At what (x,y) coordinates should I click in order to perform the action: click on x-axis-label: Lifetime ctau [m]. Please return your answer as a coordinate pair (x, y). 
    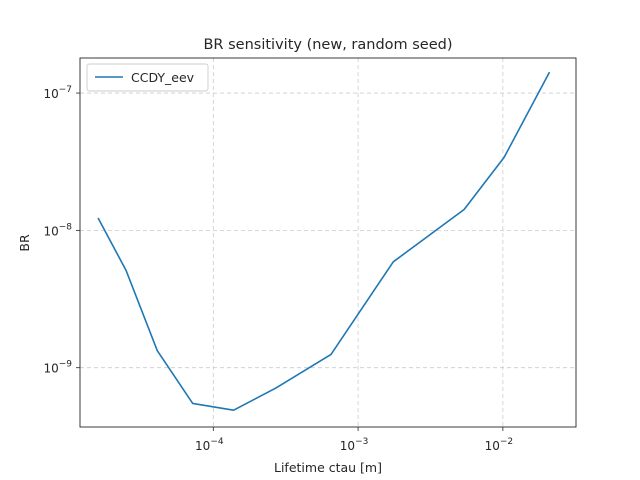
    Looking at the image, I should click on (328, 467).